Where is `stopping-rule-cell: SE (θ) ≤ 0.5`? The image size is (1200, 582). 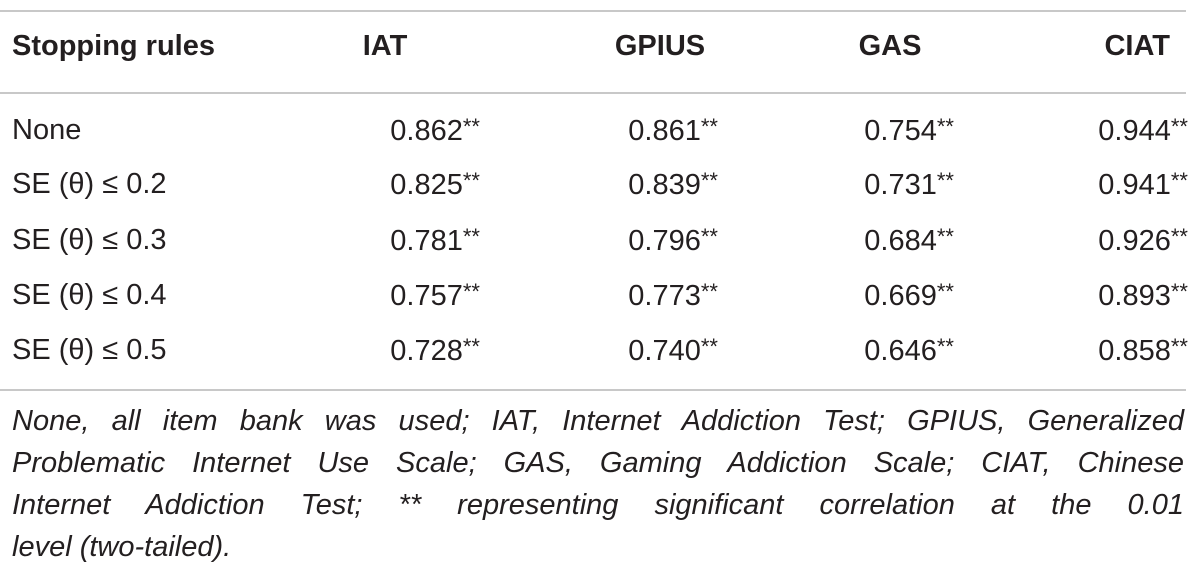 stopping-rule-cell: SE (θ) ≤ 0.5 is located at coordinates (89, 350).